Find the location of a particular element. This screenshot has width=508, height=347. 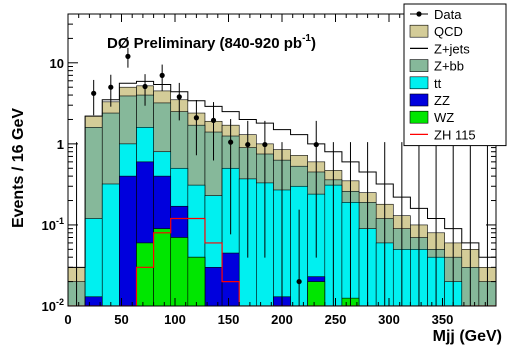

annotation-sup: -1 is located at coordinates (306, 38).